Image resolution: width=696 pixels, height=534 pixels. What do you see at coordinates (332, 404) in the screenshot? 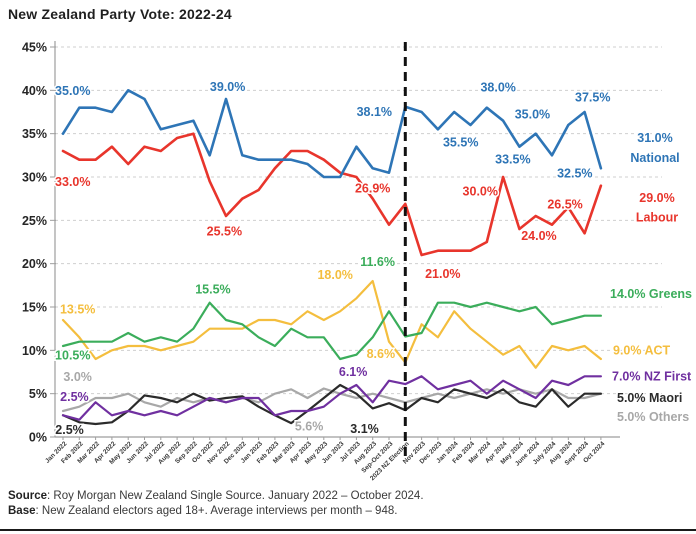
I see `series-line-maori` at bounding box center [332, 404].